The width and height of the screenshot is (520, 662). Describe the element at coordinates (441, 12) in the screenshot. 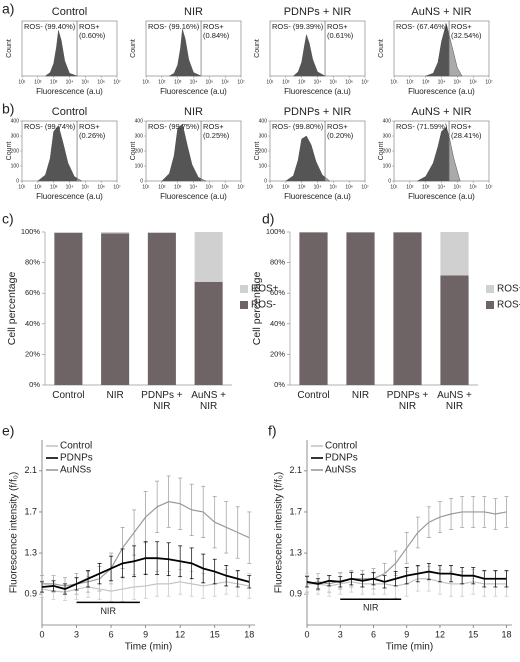

I see `panel-title: AuNS + NIR` at that location.